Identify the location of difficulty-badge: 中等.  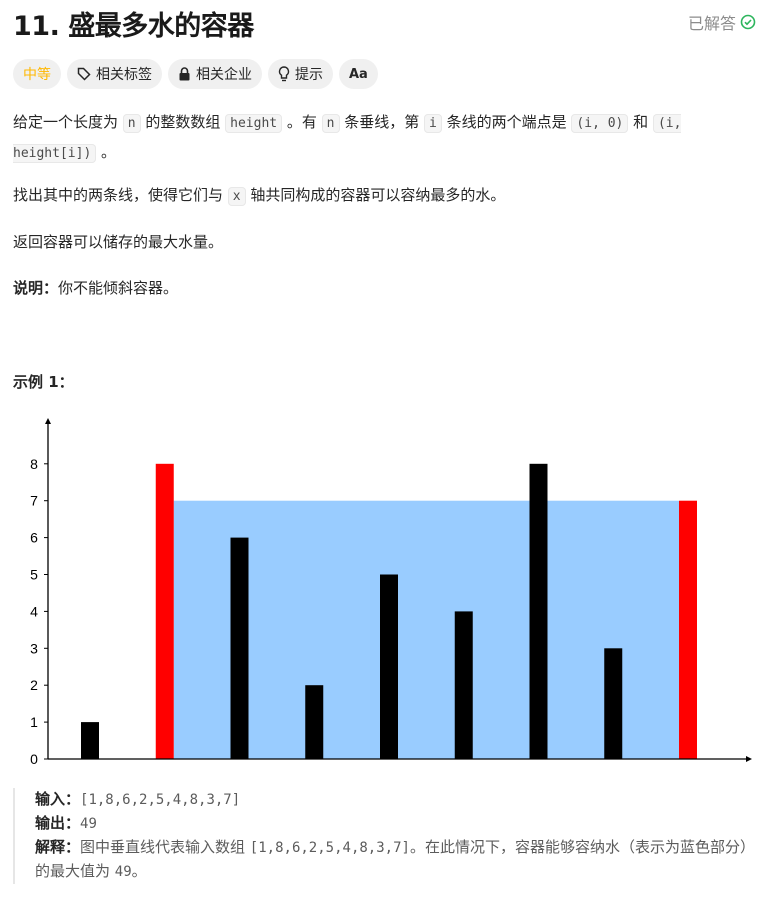
(37, 74).